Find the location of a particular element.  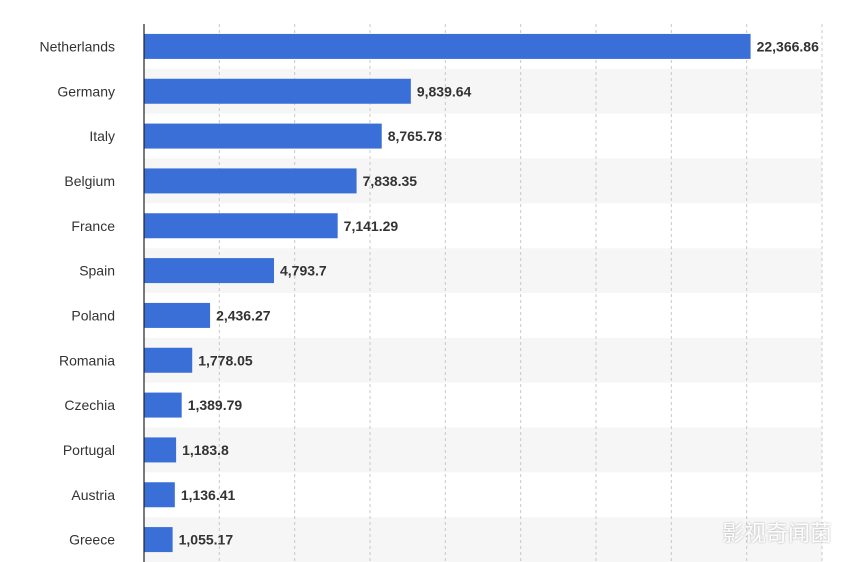

category-label: Belgium is located at coordinates (89, 181).